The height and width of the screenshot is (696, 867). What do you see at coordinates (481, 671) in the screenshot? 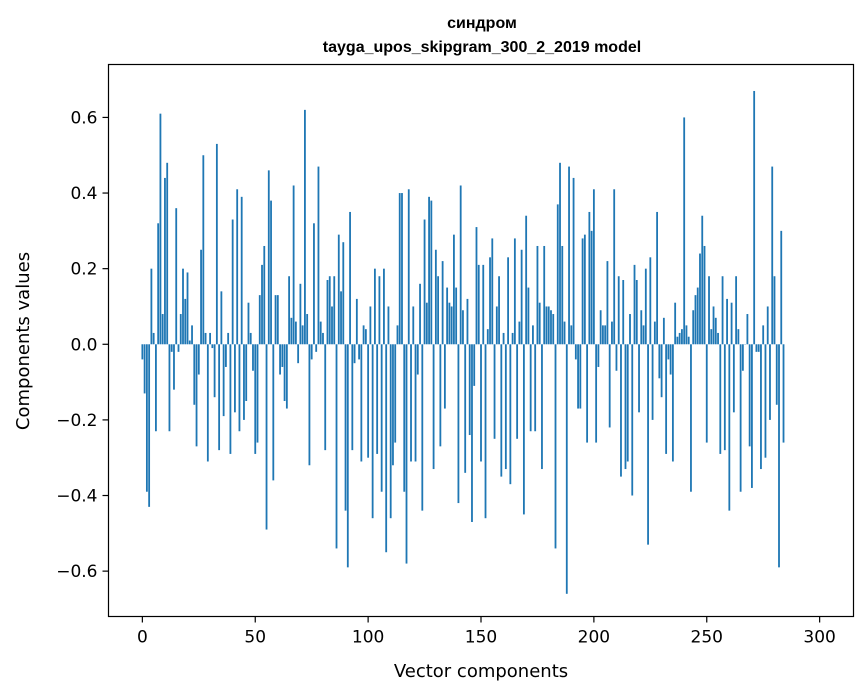
I see `x-axis-label: Vector components` at bounding box center [481, 671].